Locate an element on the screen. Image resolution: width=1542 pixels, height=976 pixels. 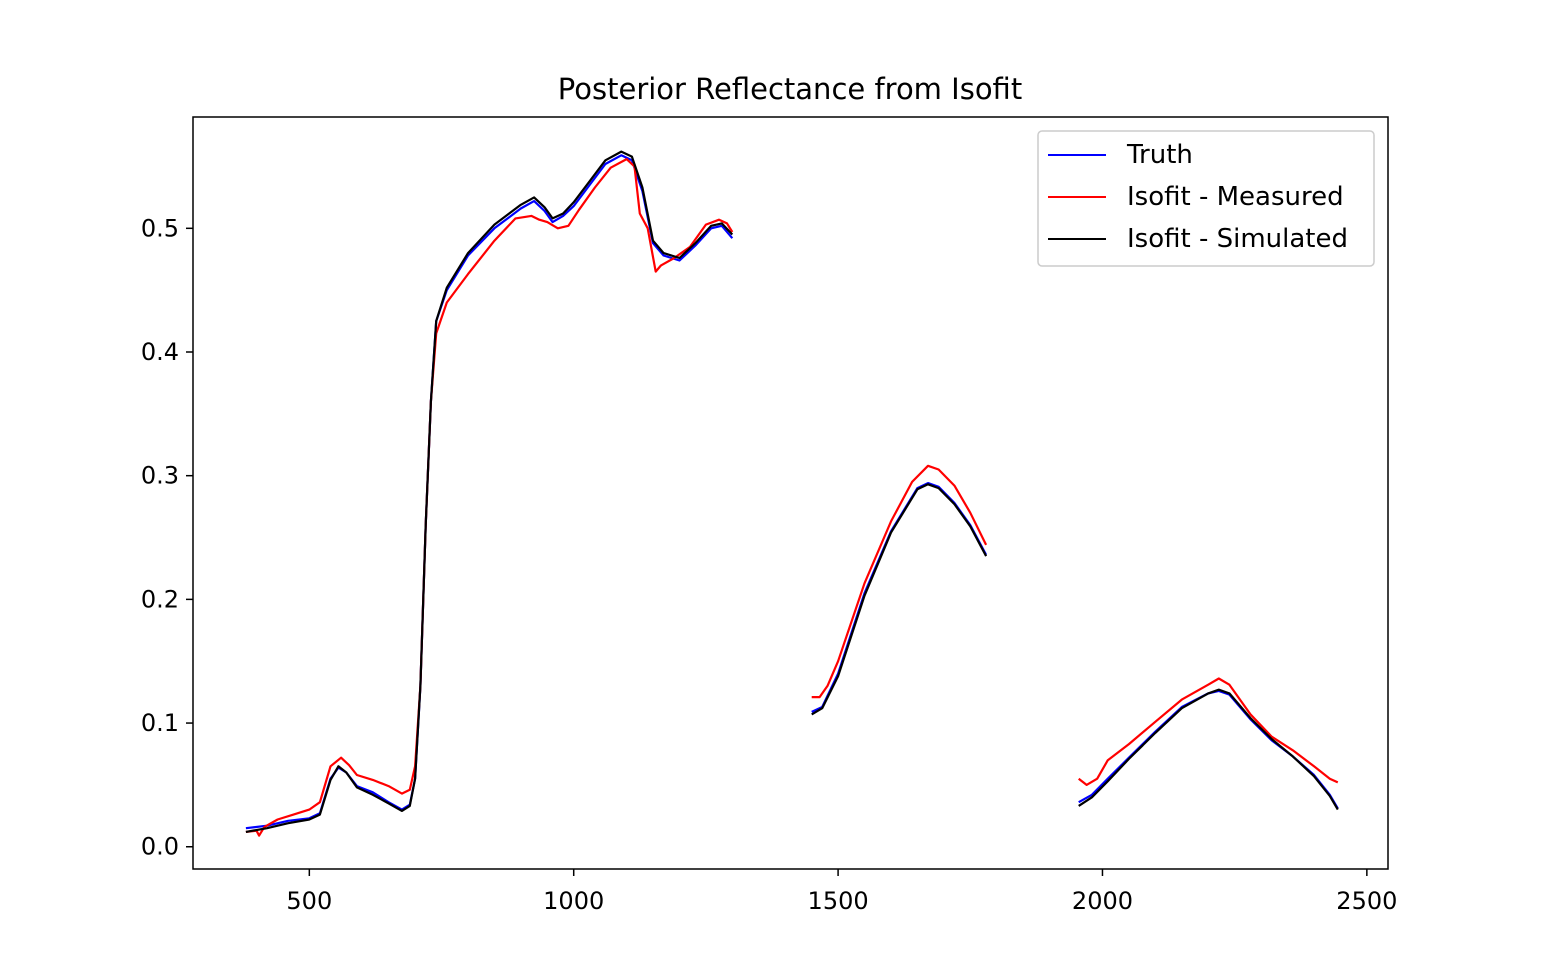
x-tick-label: 2000 is located at coordinates (1102, 901).